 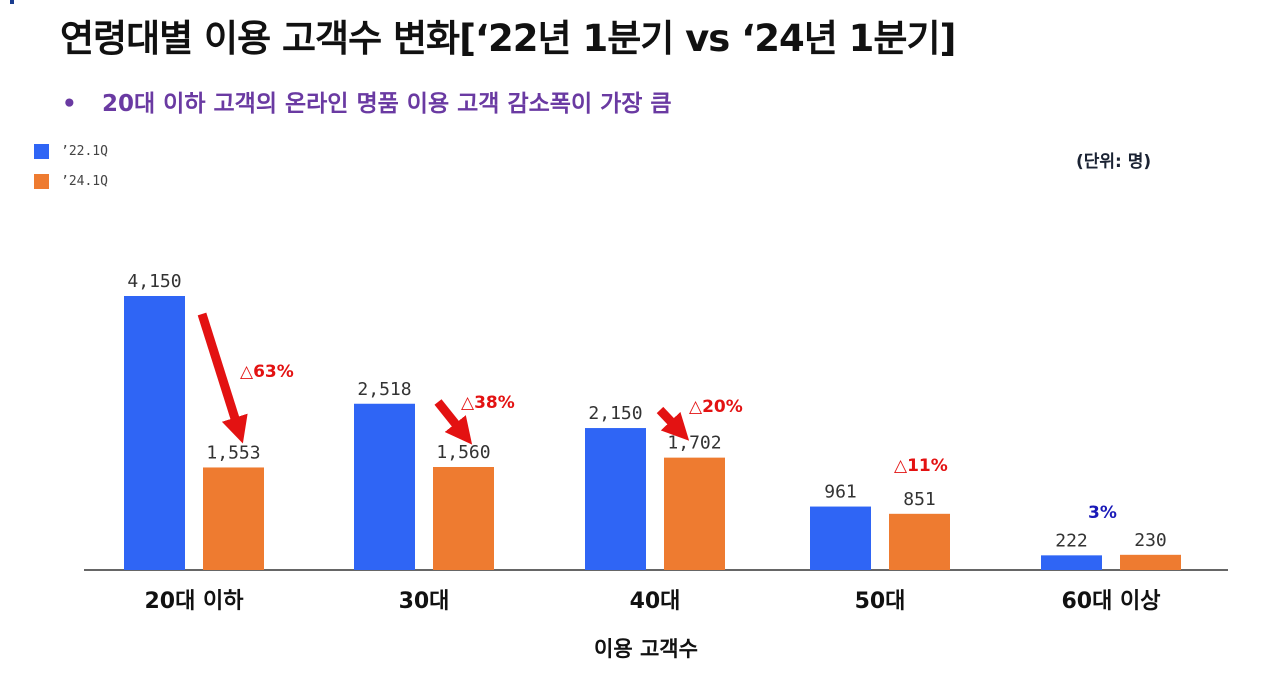 I want to click on data-label: 230, so click(x=1150, y=540).